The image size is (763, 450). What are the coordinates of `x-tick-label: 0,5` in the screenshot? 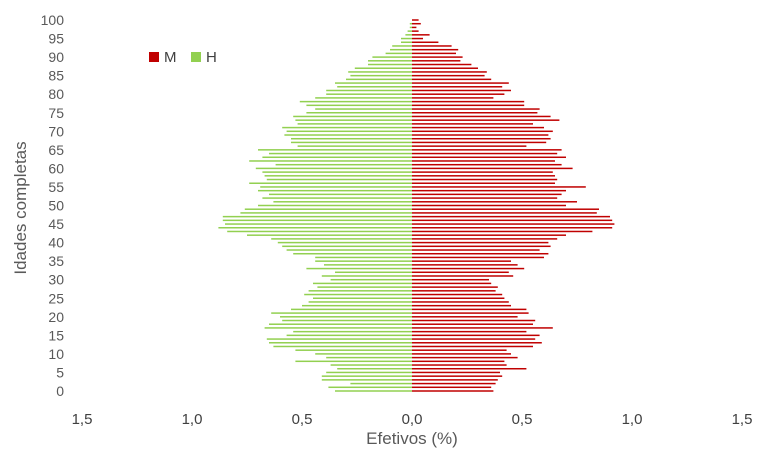 It's located at (522, 419).